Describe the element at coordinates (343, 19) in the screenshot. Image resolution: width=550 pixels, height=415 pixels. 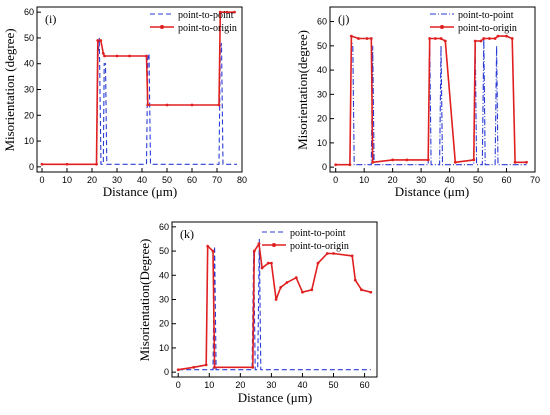
I see `panel-label: (j)` at that location.